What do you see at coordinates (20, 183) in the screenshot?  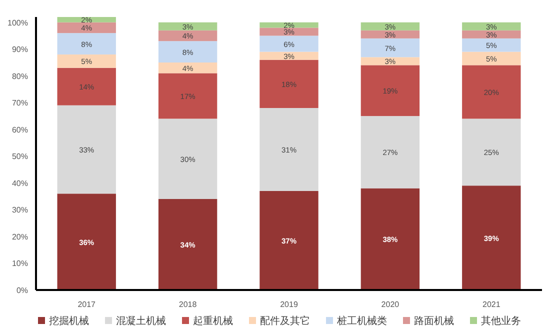 I see `y-tick-label: 40%` at bounding box center [20, 183].